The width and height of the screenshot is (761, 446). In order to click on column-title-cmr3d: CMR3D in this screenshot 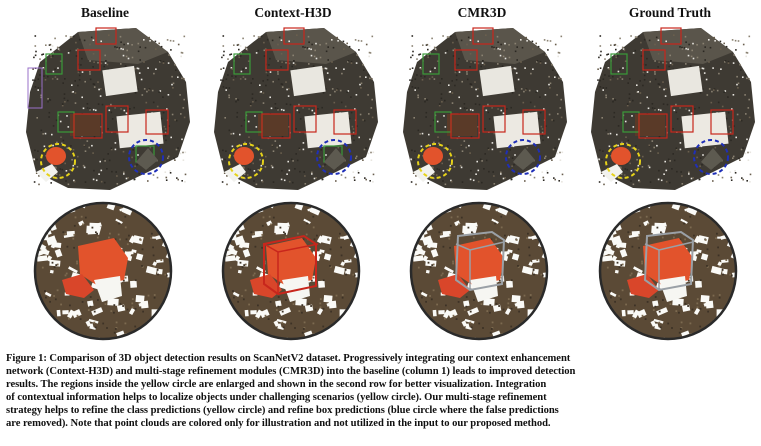, I will do `click(482, 12)`.